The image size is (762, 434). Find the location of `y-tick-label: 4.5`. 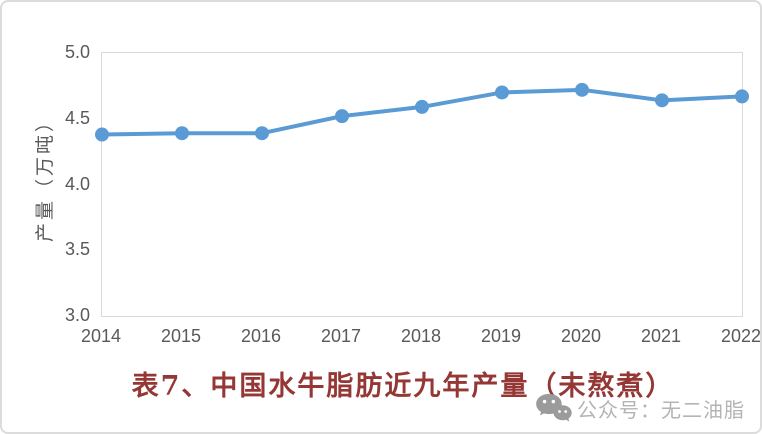

y-tick-label: 4.5 is located at coordinates (77, 117).